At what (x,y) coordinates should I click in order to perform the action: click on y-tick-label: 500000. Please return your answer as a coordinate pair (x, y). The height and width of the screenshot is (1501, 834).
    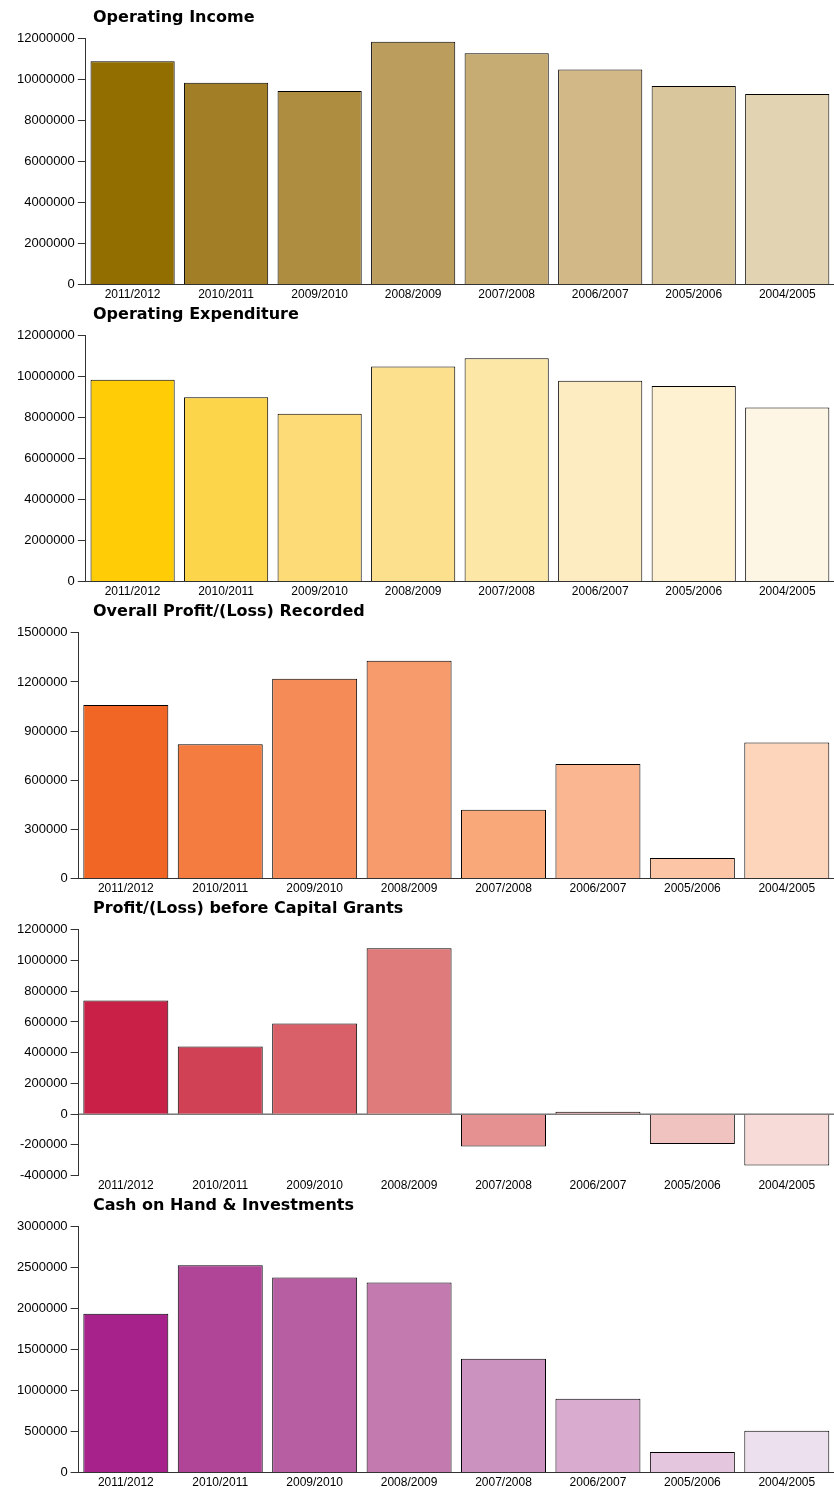
    Looking at the image, I should click on (46, 1431).